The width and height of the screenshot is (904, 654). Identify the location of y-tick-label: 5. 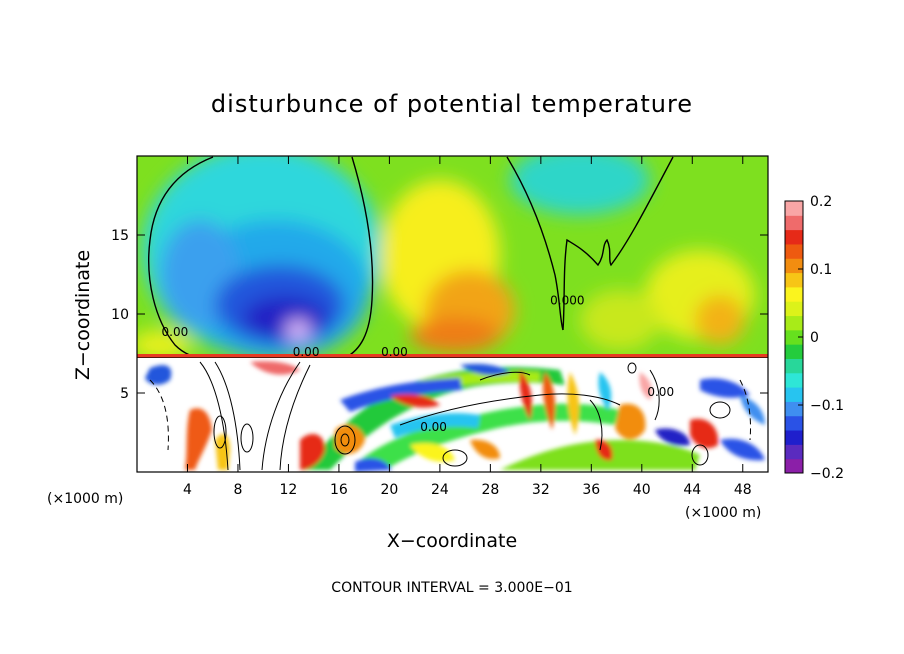
(124, 394).